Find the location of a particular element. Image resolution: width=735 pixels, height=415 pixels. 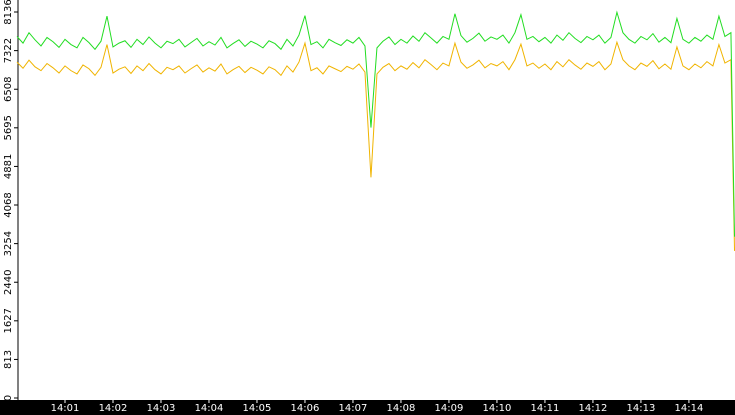

x-tick-label: 14:06 is located at coordinates (305, 408).